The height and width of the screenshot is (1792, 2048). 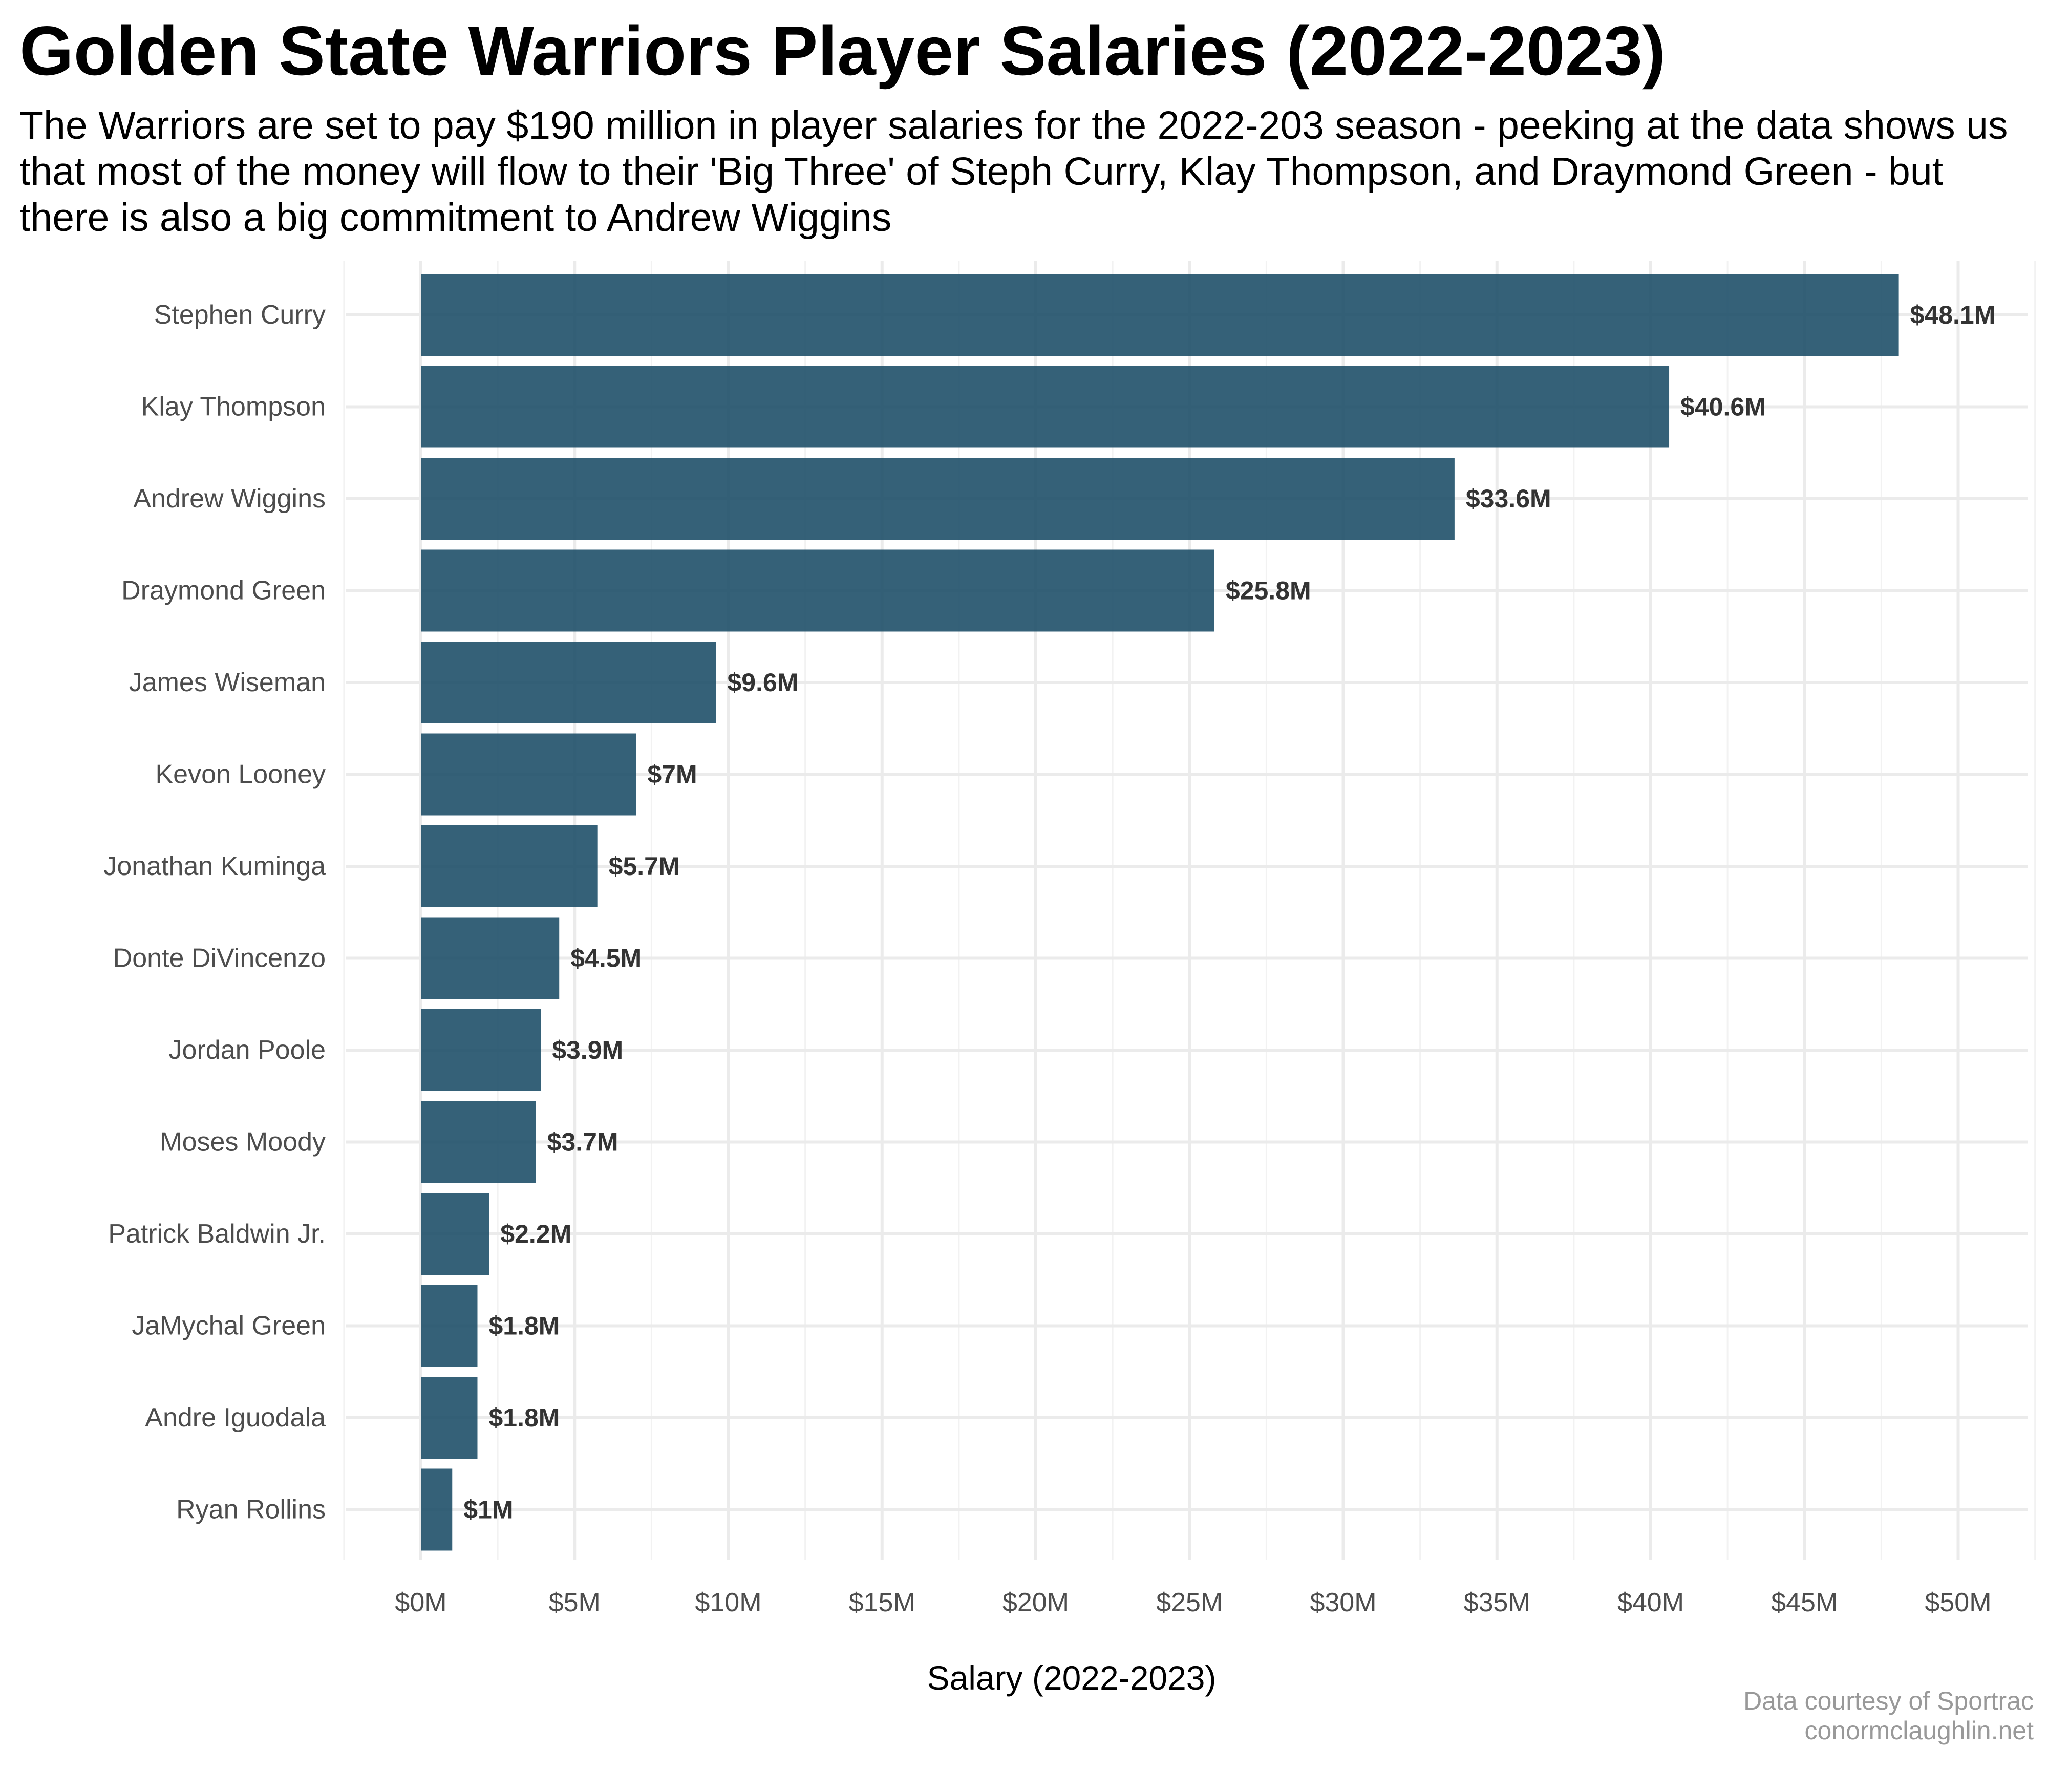 I want to click on x-axis-title: Salary (2022-2023), so click(x=1072, y=1678).